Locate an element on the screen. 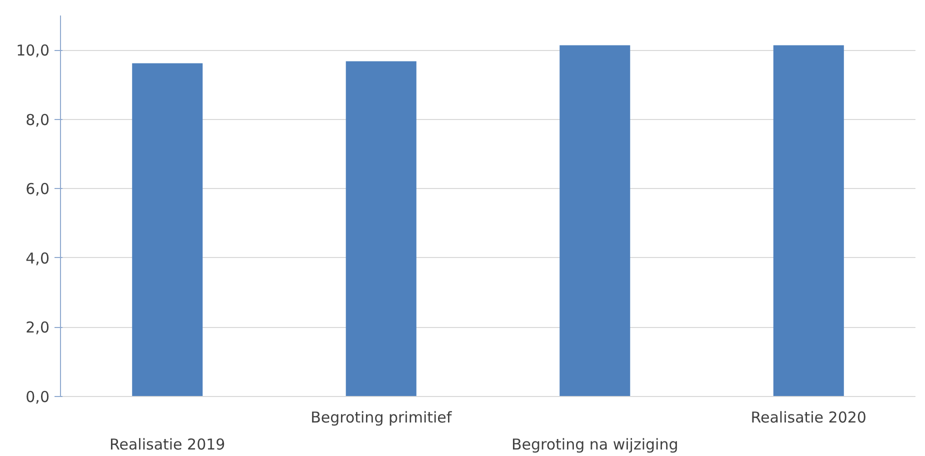  x-tick-label: Realisatie 2020 is located at coordinates (808, 417).